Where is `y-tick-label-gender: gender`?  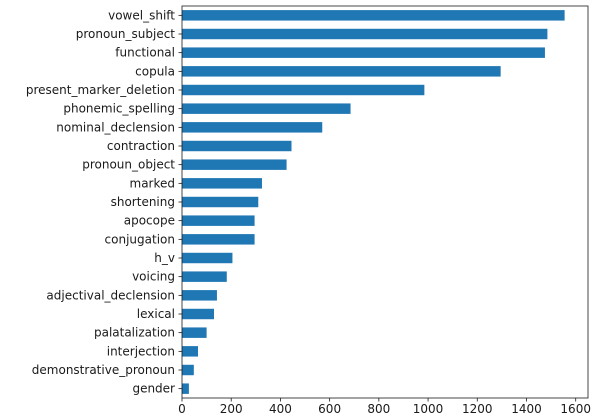
y-tick-label-gender: gender is located at coordinates (153, 389).